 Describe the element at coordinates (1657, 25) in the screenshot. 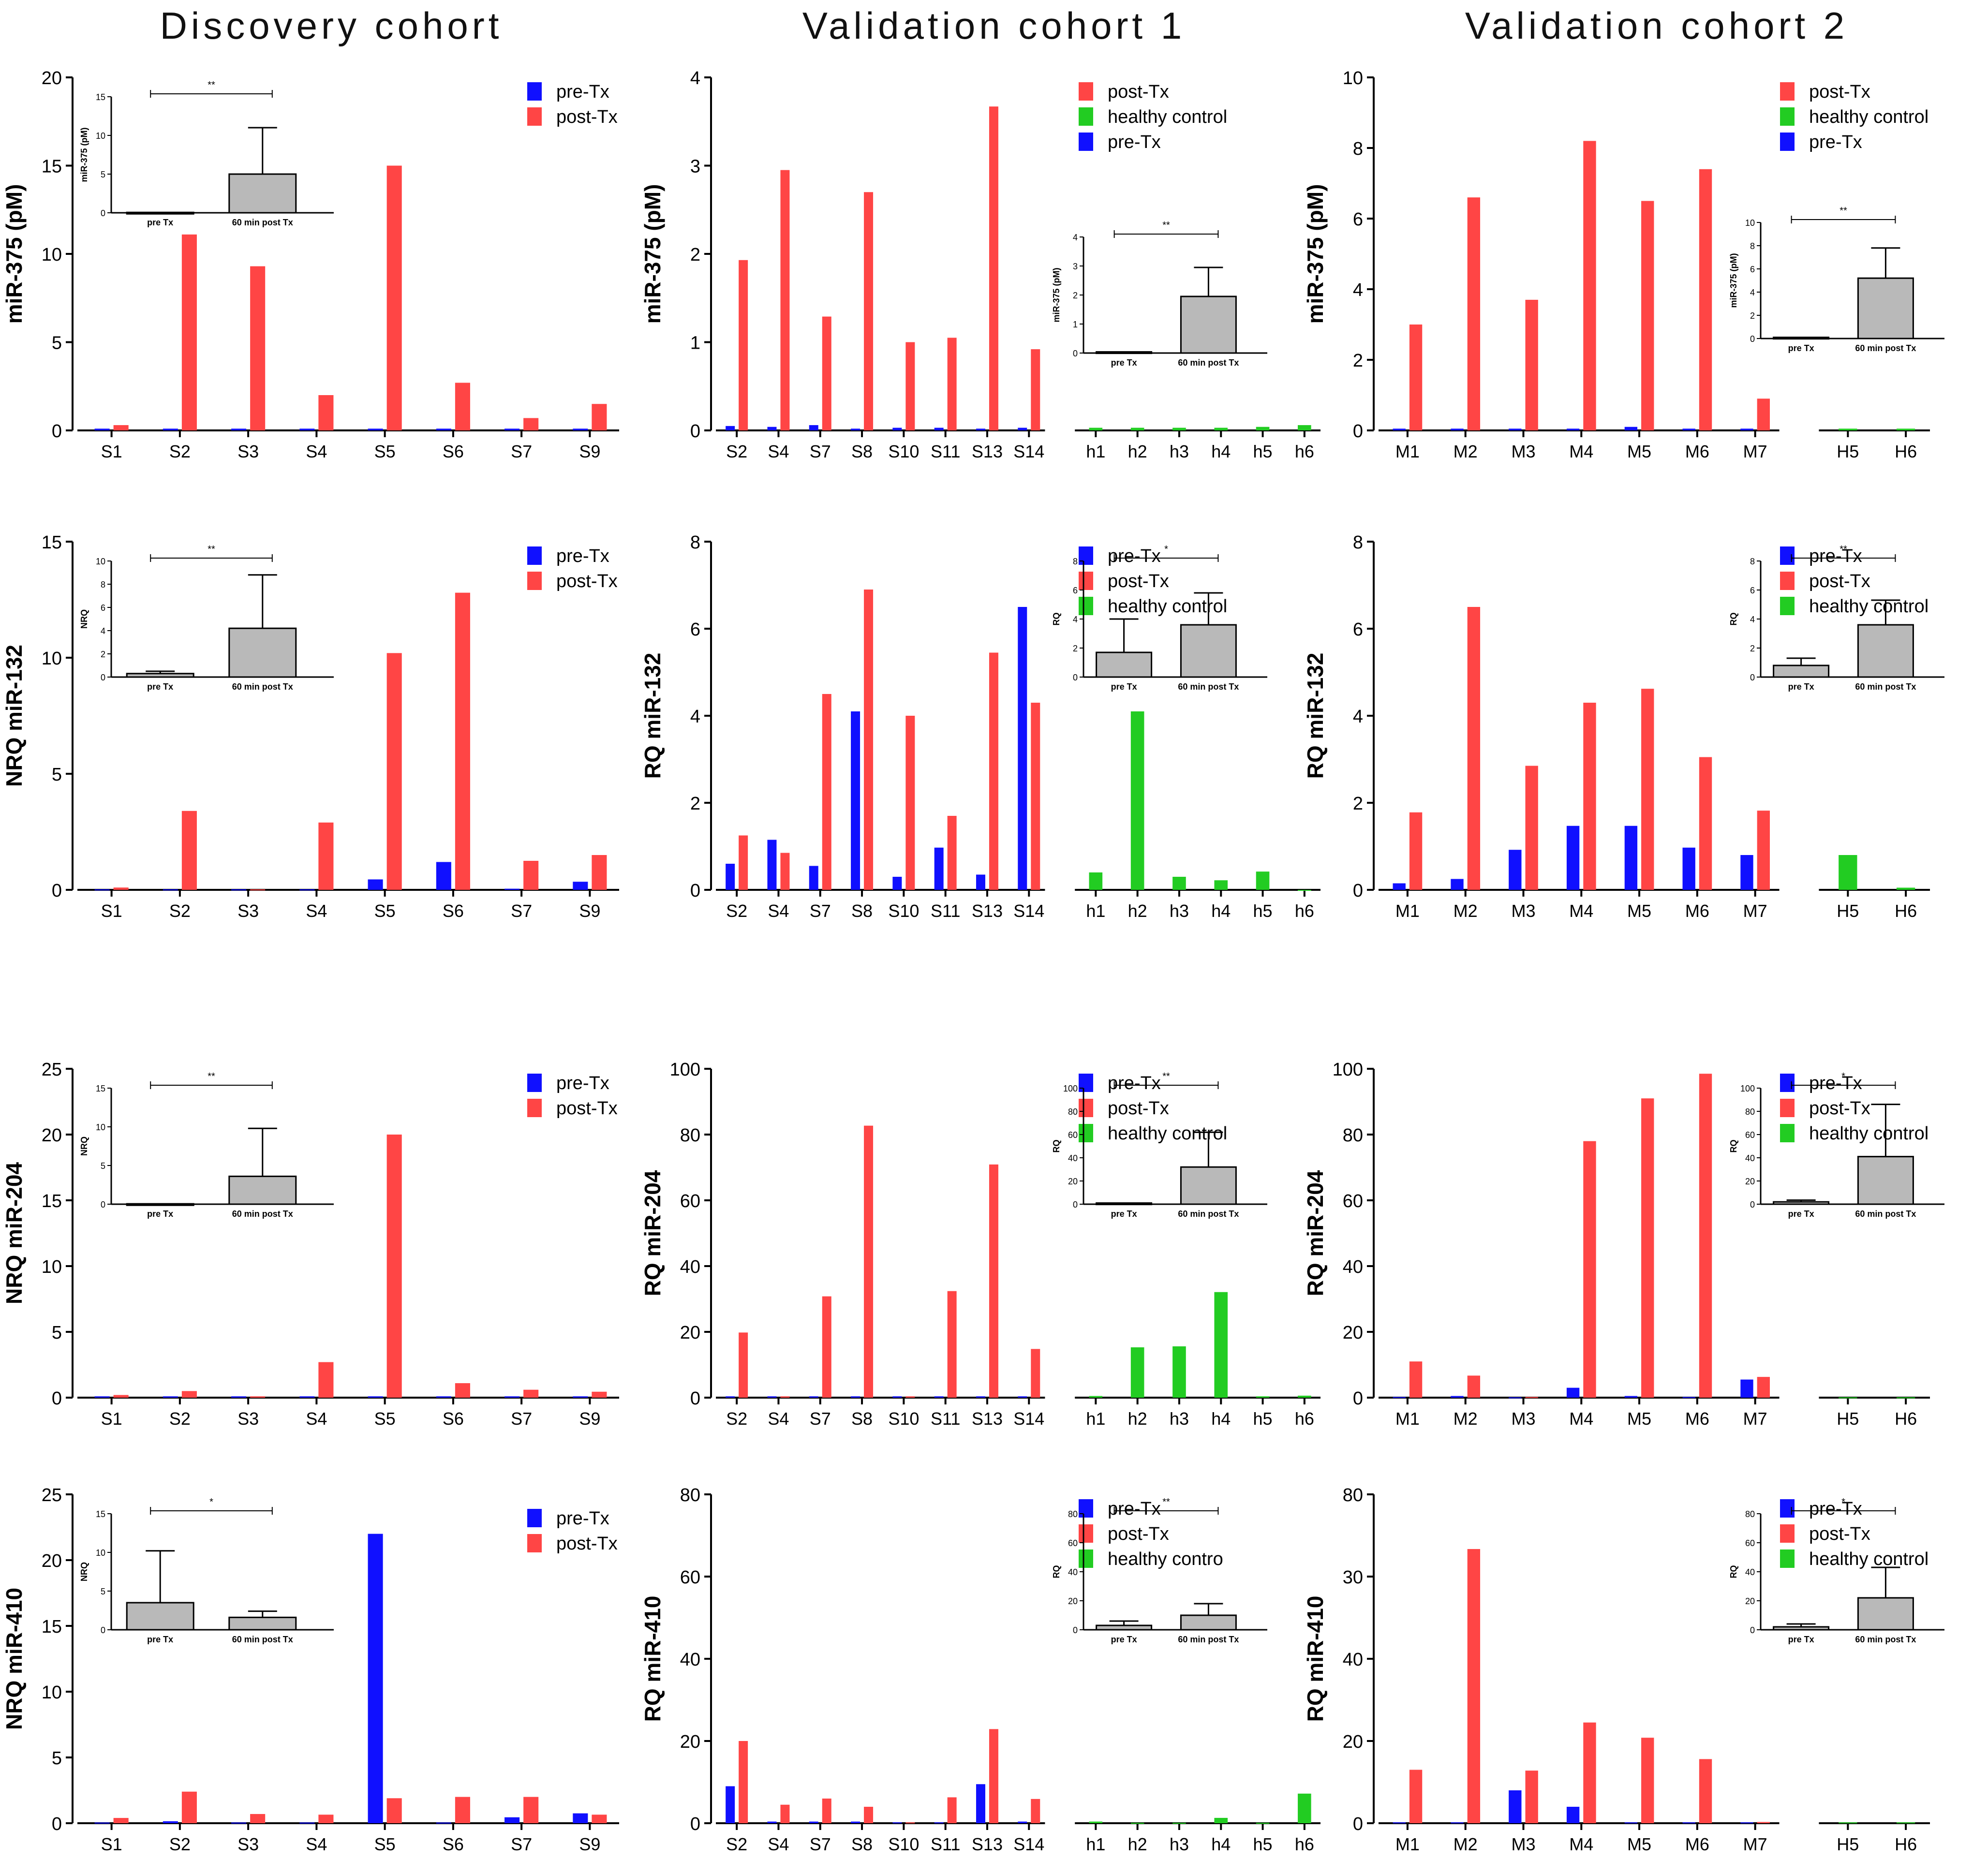

I see `column-title-validation-2: Validation cohort 2` at that location.